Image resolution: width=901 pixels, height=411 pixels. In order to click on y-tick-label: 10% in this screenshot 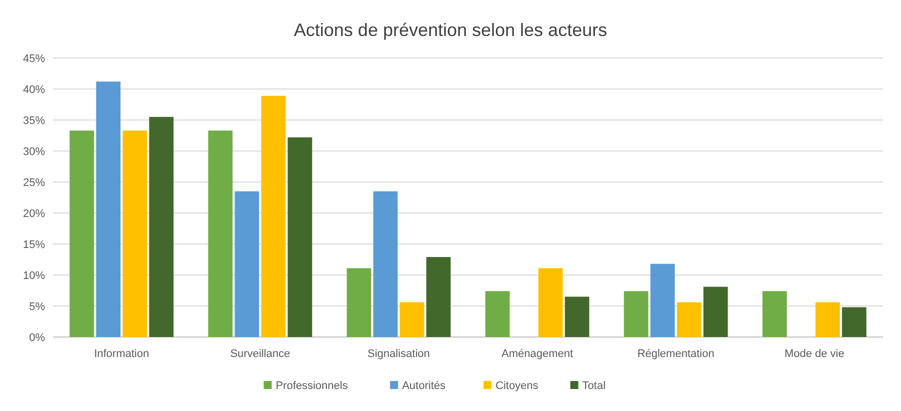, I will do `click(34, 276)`.